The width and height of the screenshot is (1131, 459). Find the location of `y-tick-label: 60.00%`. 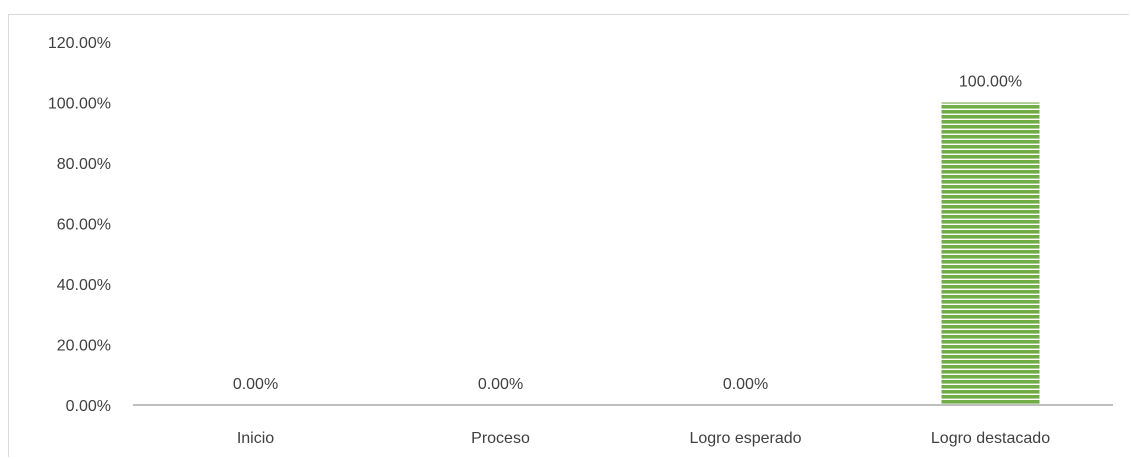

y-tick-label: 60.00% is located at coordinates (84, 225).